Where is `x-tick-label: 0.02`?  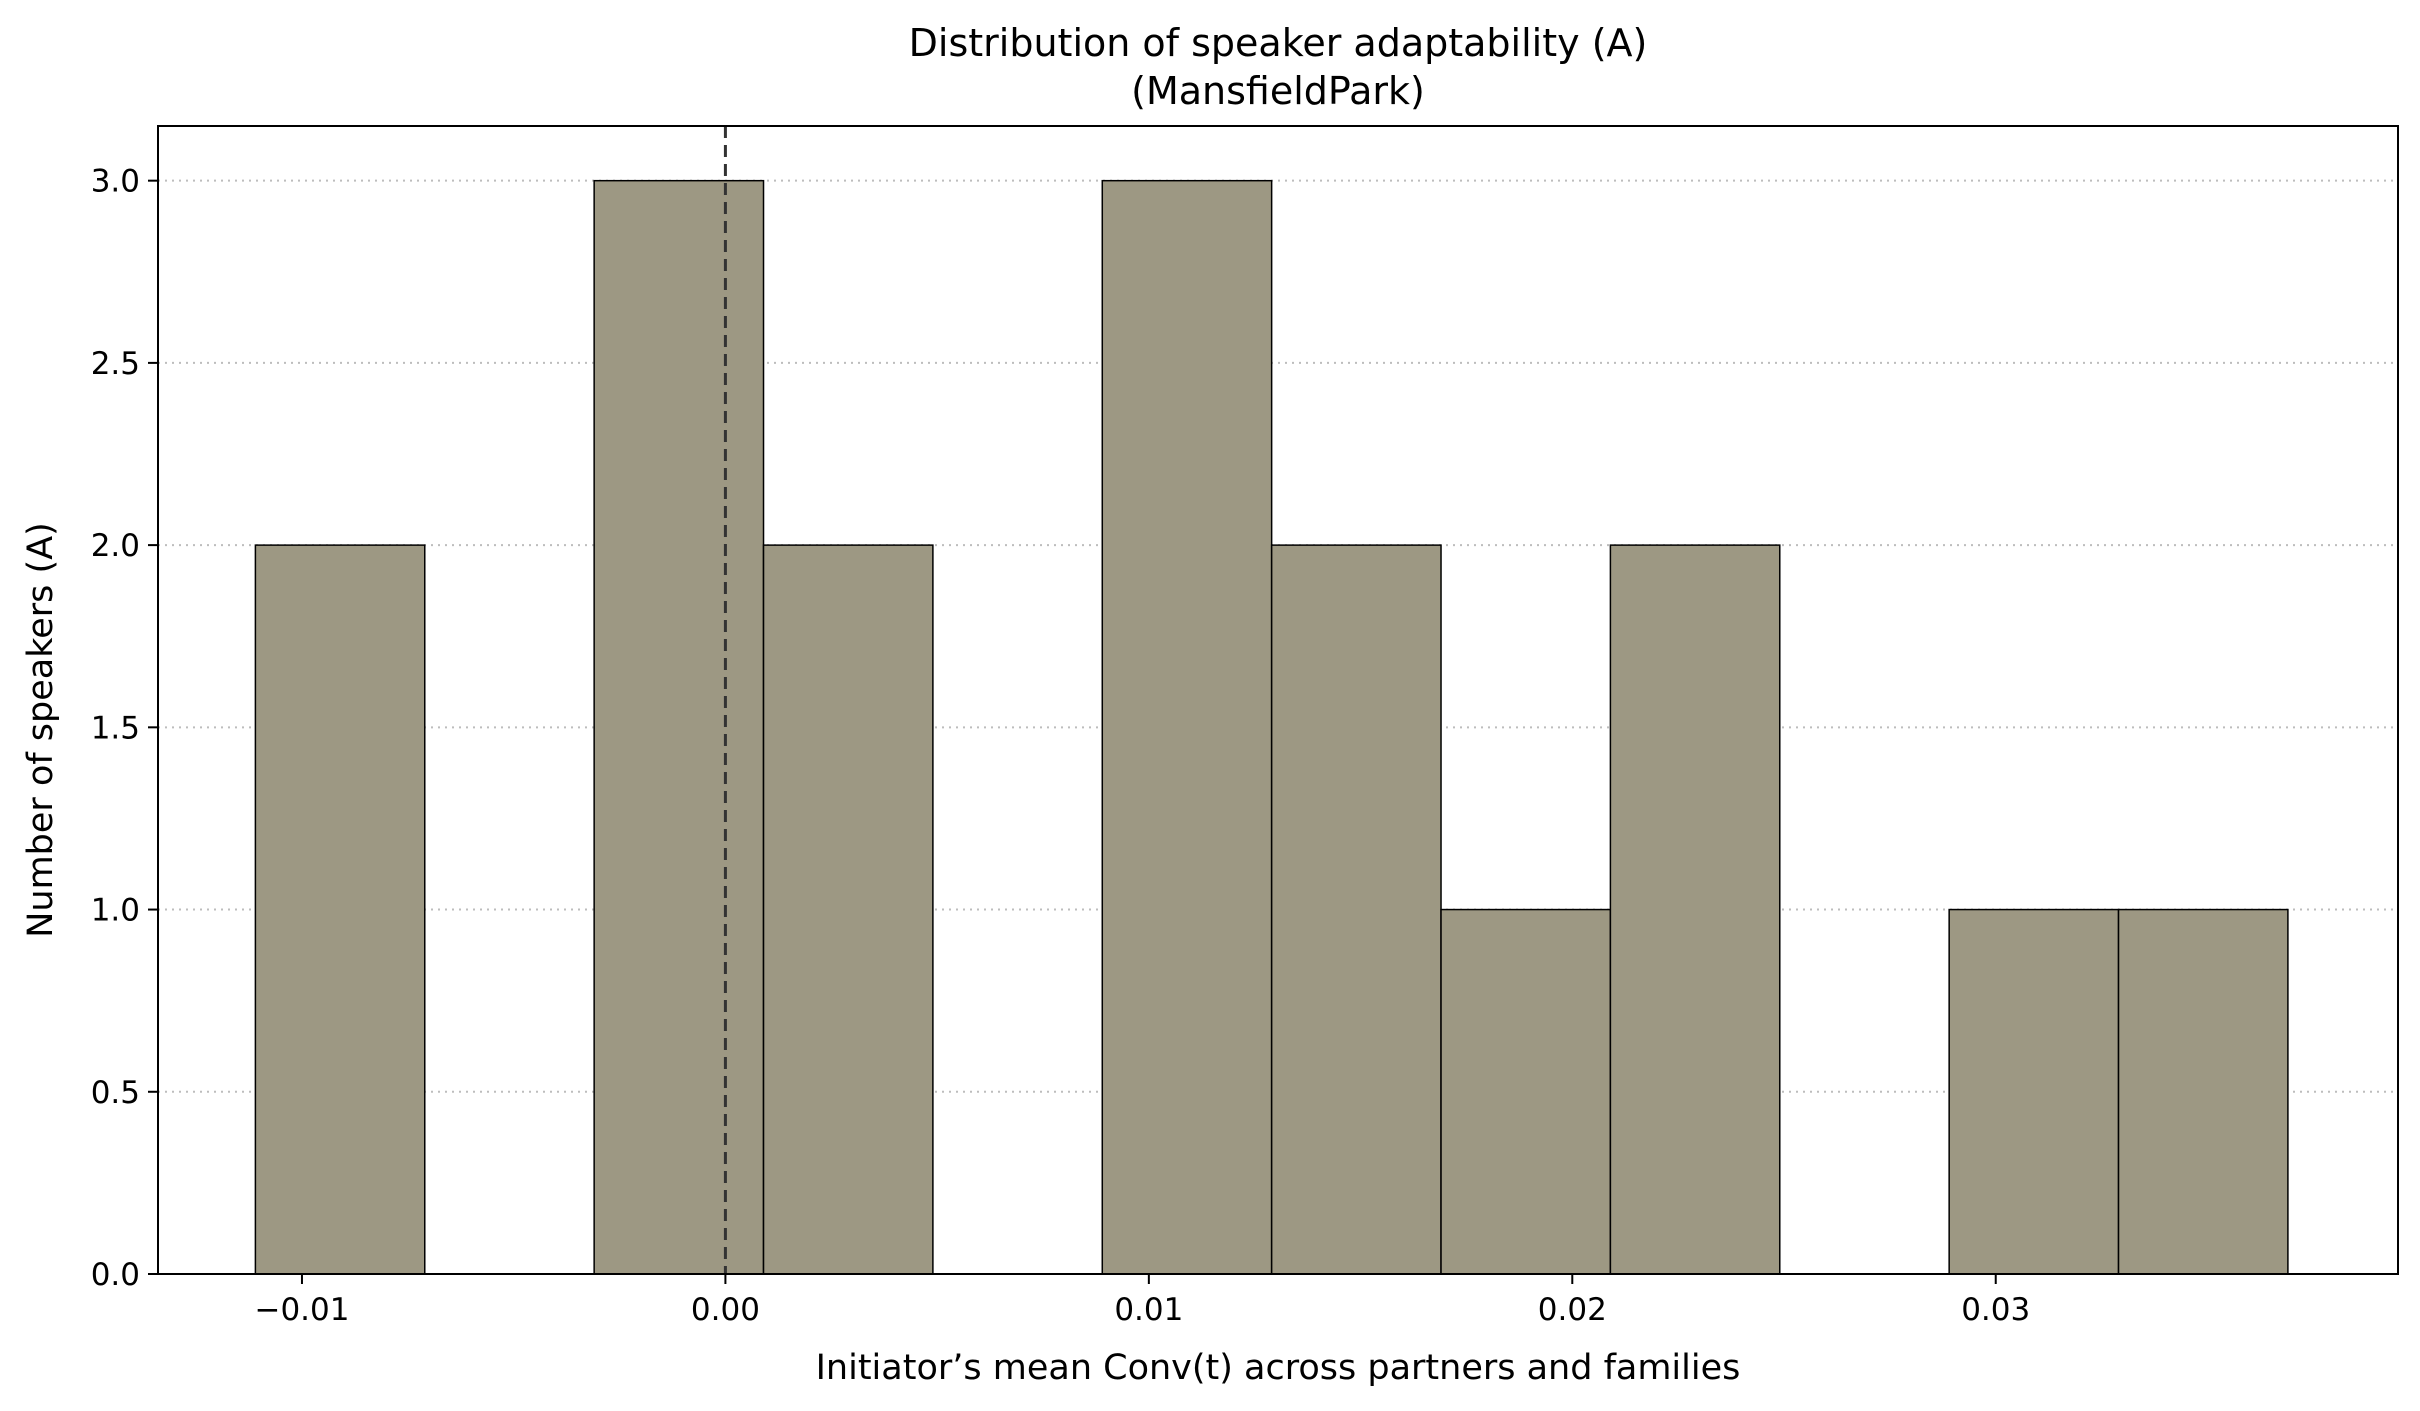
x-tick-label: 0.02 is located at coordinates (1572, 1310).